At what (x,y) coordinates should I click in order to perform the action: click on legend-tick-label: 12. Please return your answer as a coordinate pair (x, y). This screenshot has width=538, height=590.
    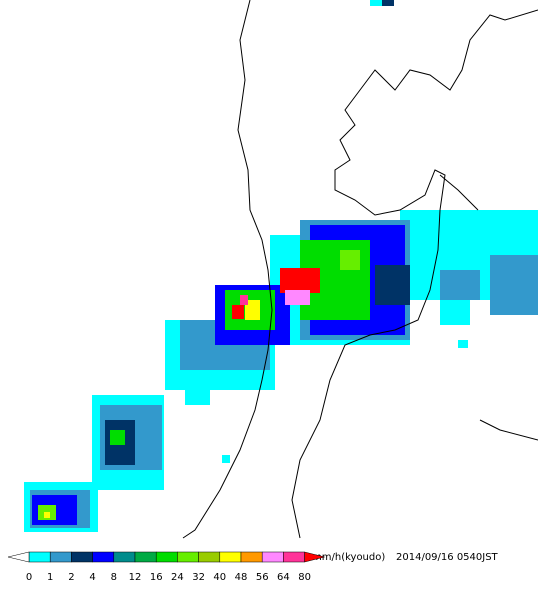
    Looking at the image, I should click on (135, 577).